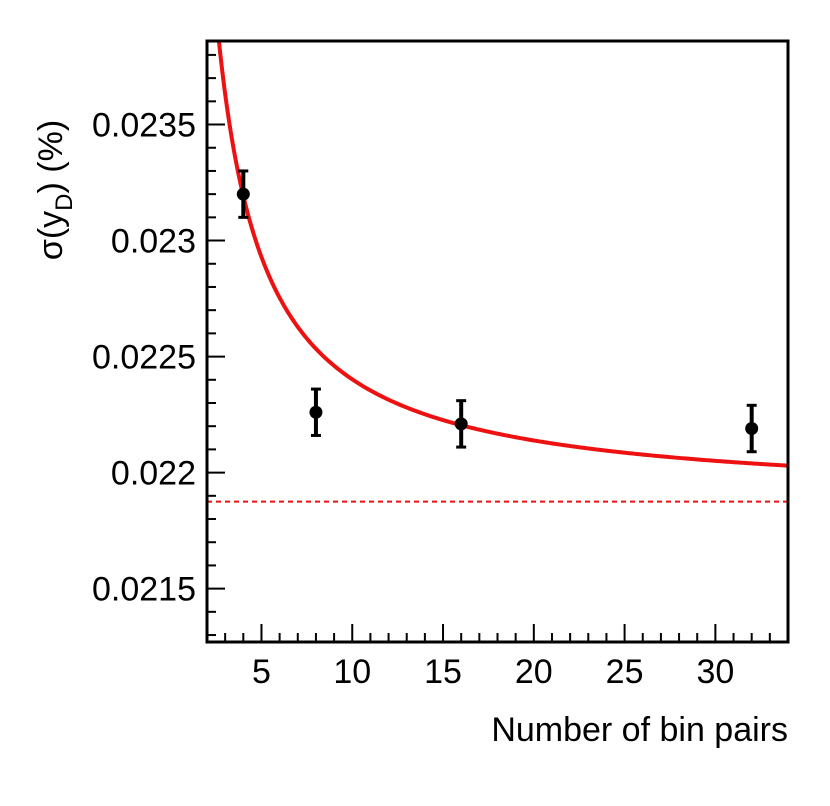 This screenshot has height=806, width=830. What do you see at coordinates (153, 474) in the screenshot?
I see `y-tick-label: 0.022` at bounding box center [153, 474].